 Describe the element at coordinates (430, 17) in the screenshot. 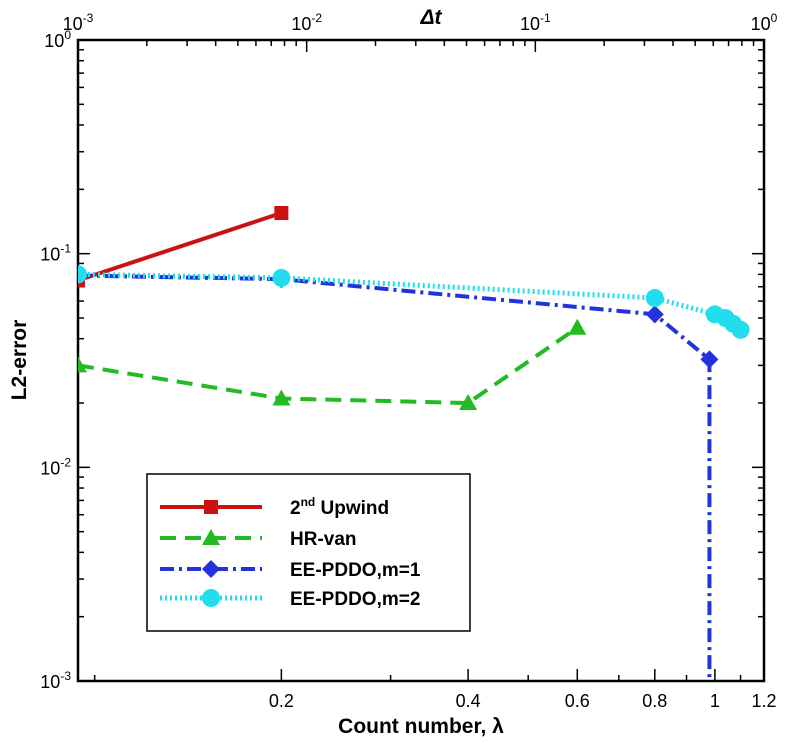

I see `x2-axis-title: Δt` at that location.